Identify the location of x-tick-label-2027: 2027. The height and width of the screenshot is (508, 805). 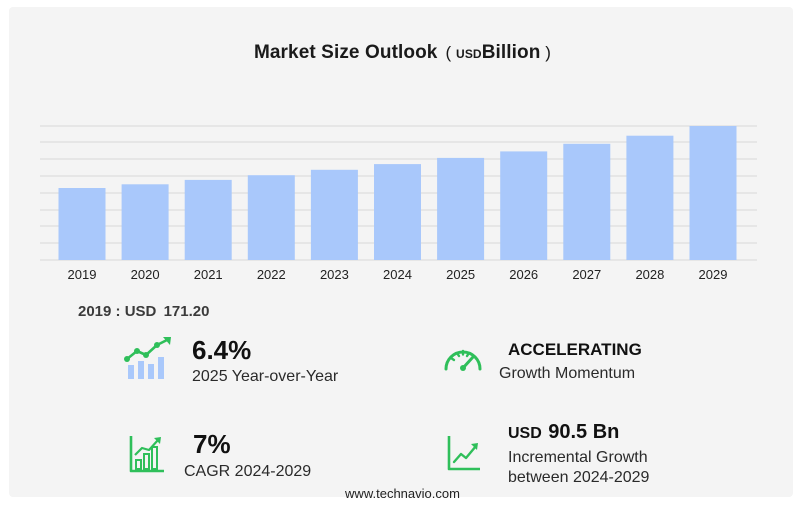
(586, 274).